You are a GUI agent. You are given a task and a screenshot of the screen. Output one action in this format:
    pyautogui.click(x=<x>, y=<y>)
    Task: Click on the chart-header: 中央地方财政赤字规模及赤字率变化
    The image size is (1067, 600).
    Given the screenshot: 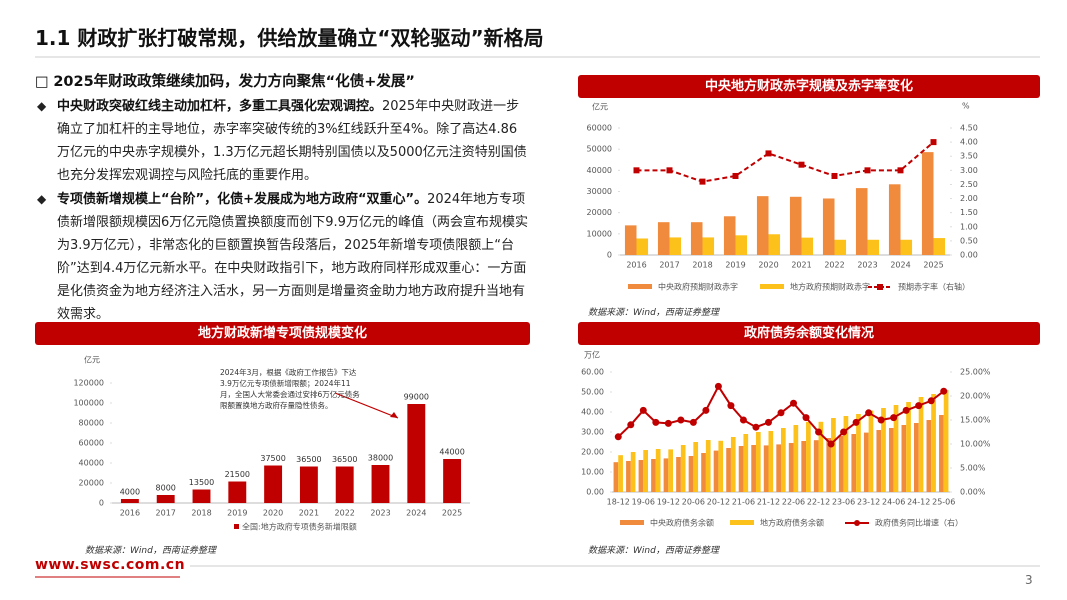 What is the action you would take?
    pyautogui.click(x=809, y=86)
    